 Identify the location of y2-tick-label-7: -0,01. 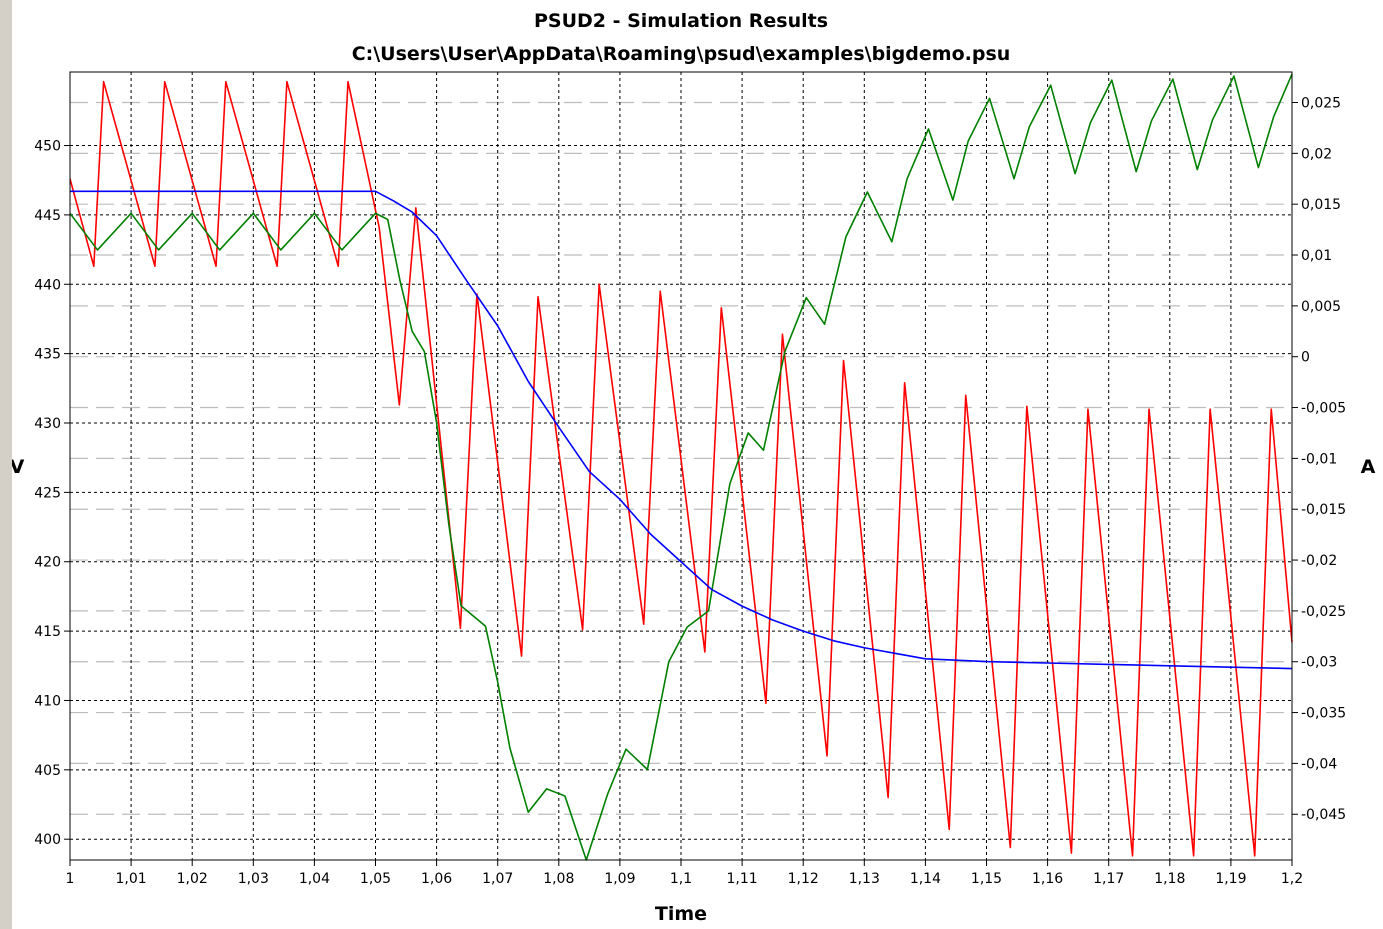
(1319, 459).